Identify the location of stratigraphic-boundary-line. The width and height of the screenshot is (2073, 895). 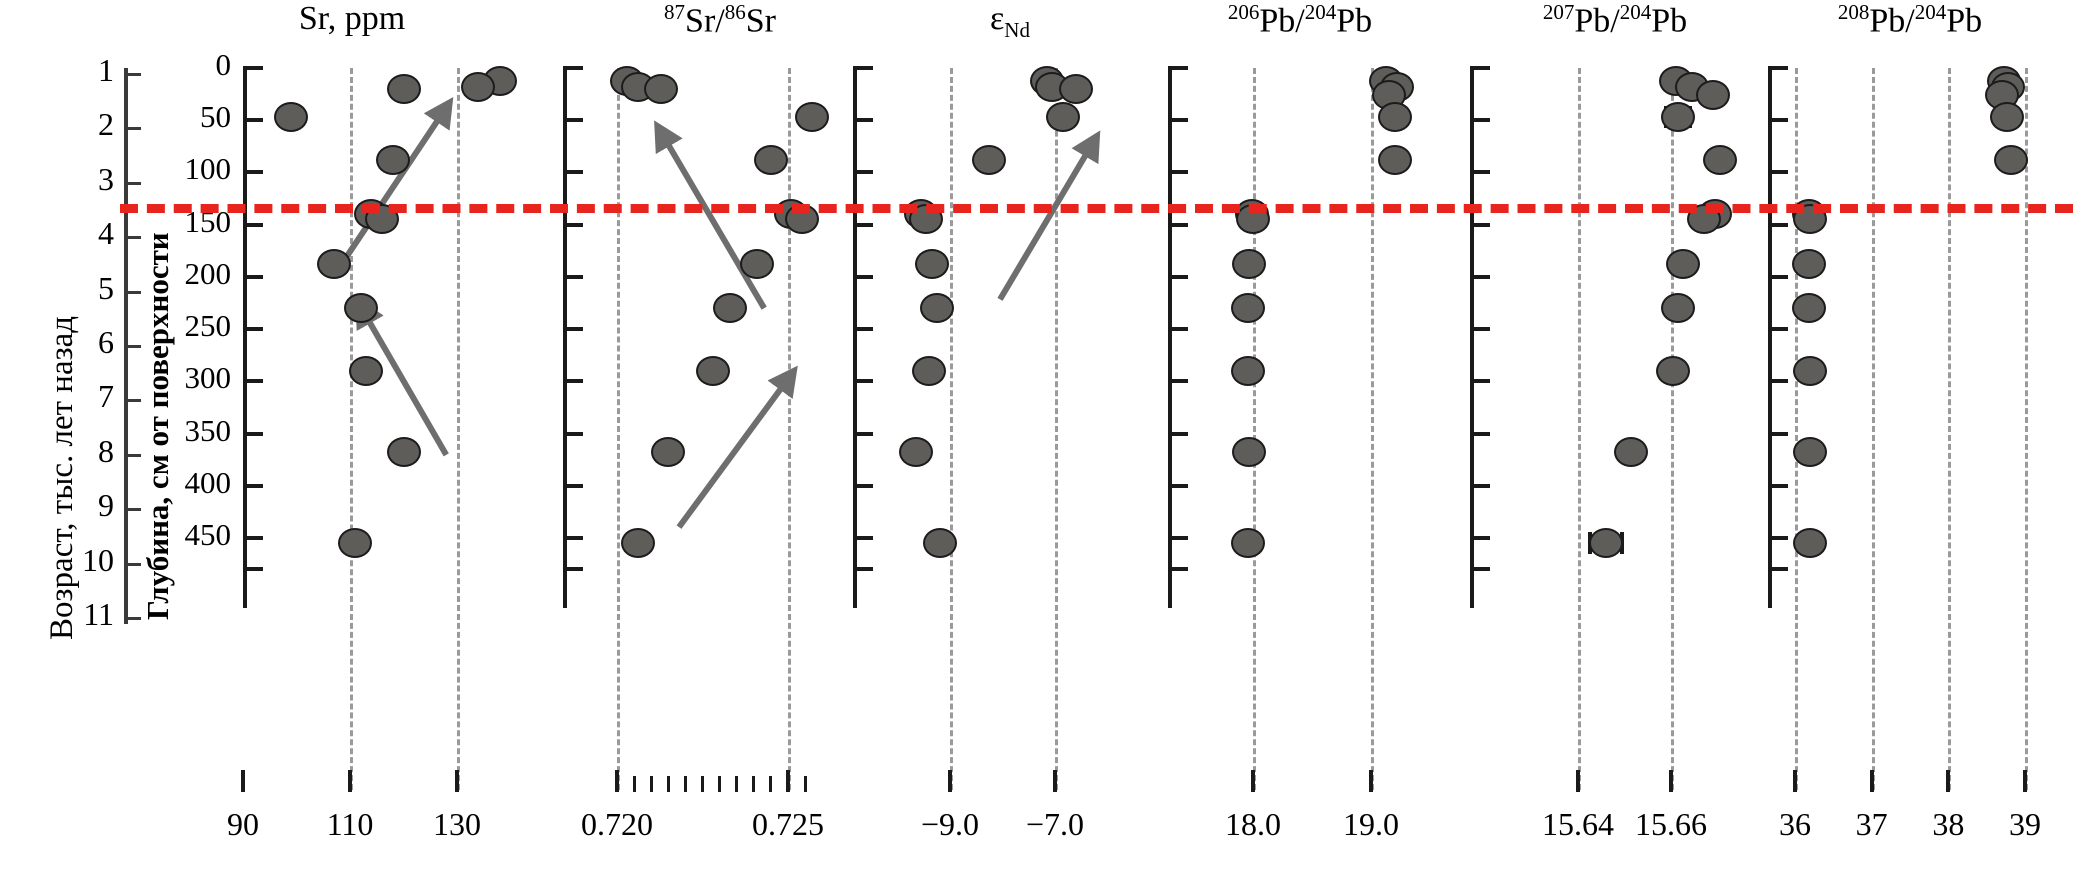
(1096, 208).